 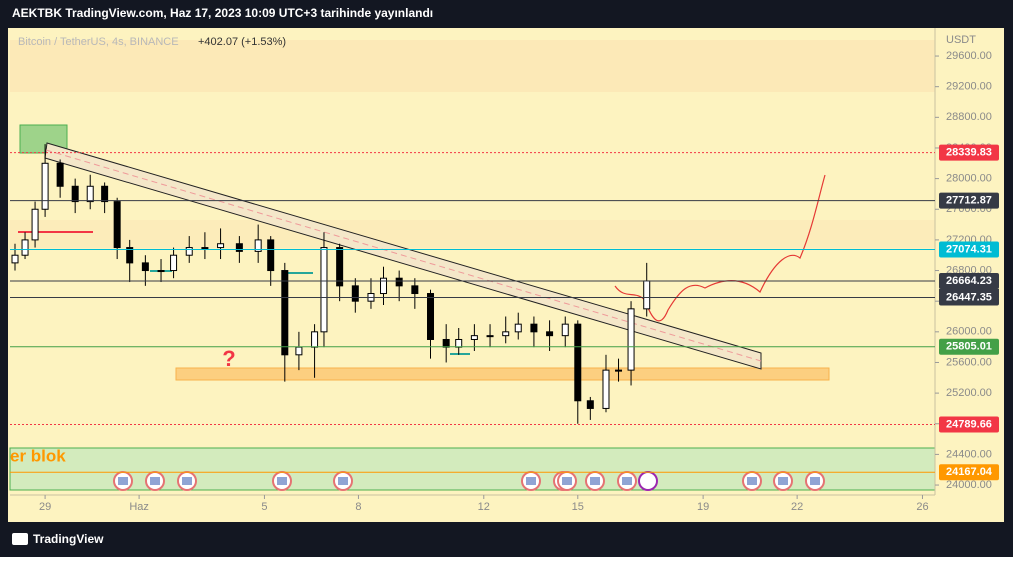 I want to click on price-label: 27712.87, so click(x=969, y=201).